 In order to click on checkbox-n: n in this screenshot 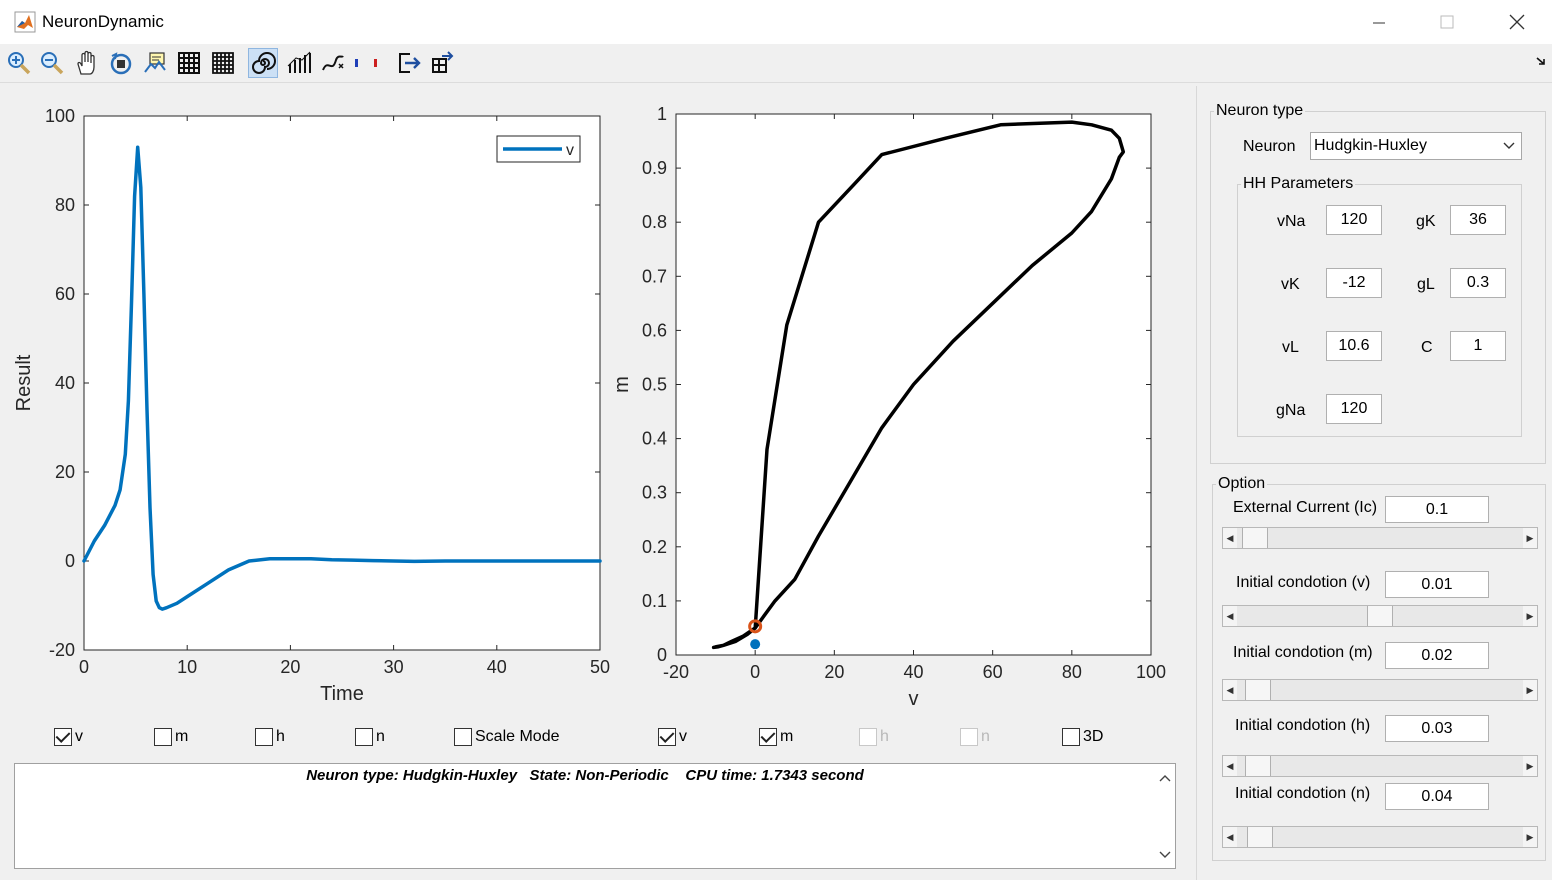, I will do `click(370, 737)`.